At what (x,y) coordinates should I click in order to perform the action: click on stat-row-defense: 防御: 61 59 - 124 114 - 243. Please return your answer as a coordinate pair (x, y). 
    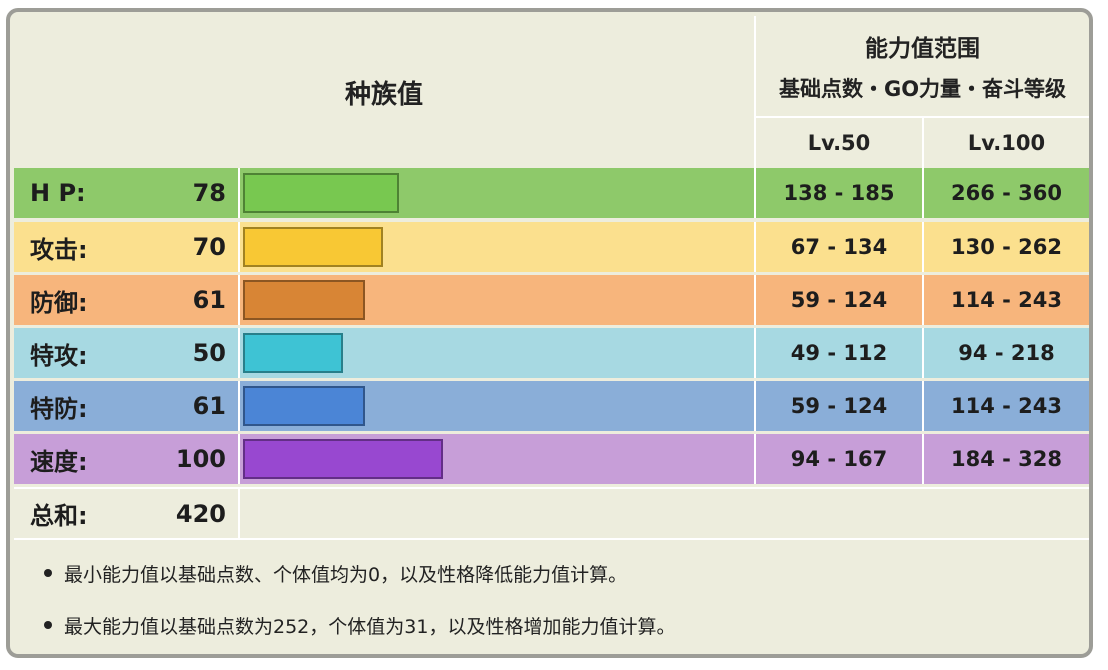
    Looking at the image, I should click on (551, 300).